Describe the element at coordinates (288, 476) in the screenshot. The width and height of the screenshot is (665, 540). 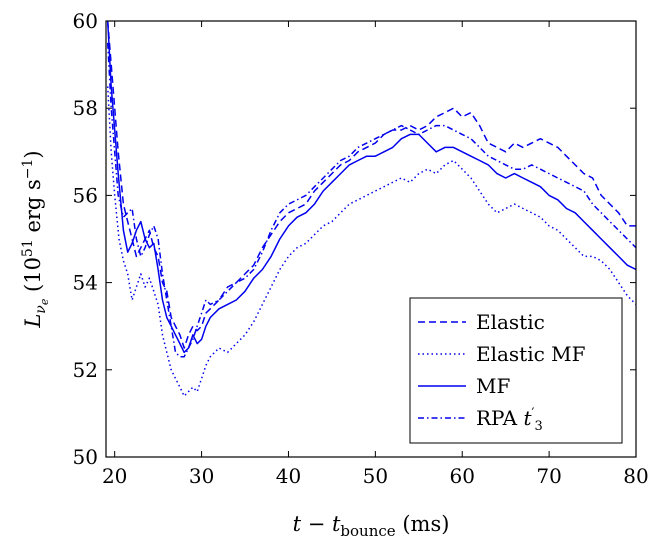
I see `x-tick-label: 40` at that location.